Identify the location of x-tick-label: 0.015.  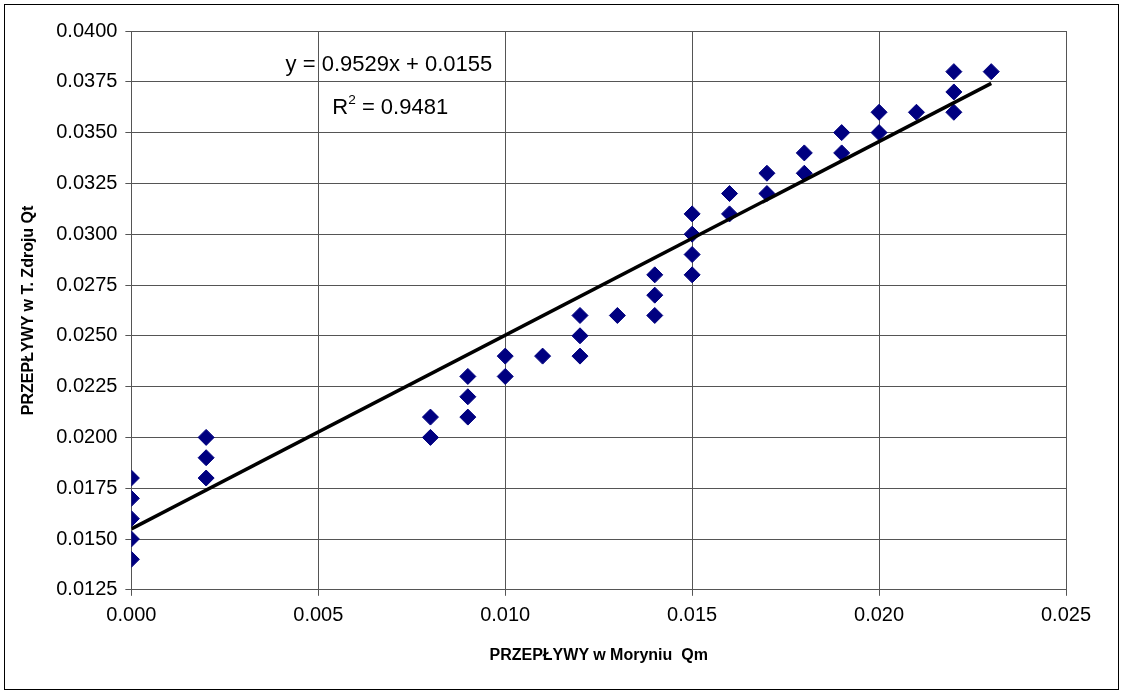
(692, 614).